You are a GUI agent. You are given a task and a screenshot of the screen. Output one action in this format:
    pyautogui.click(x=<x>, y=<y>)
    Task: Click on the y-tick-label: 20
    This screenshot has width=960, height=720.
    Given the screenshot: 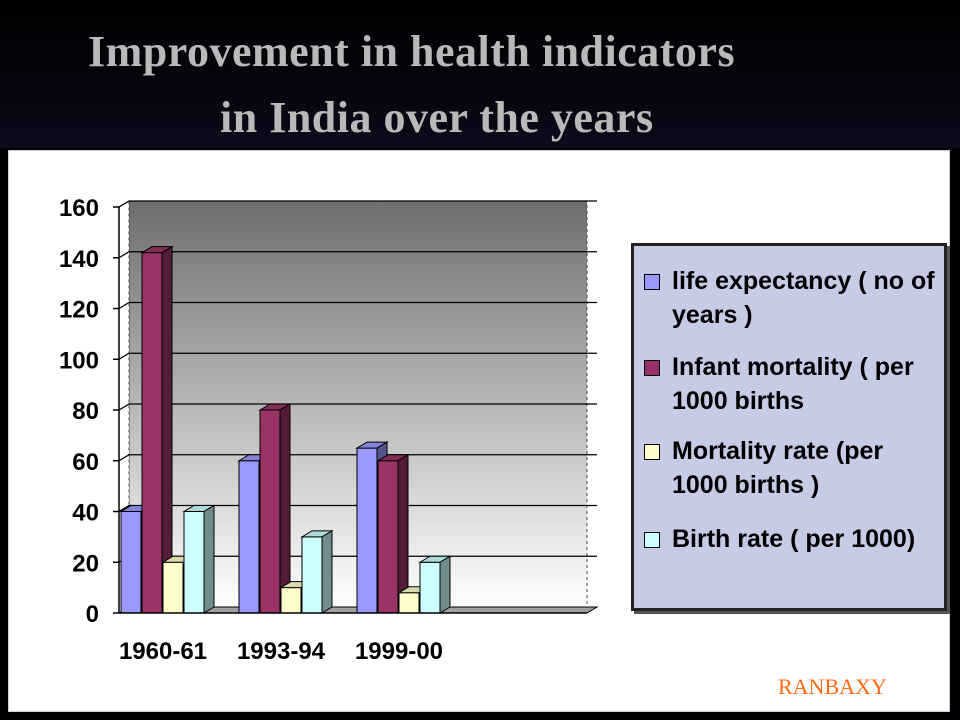 What is the action you would take?
    pyautogui.click(x=85, y=563)
    